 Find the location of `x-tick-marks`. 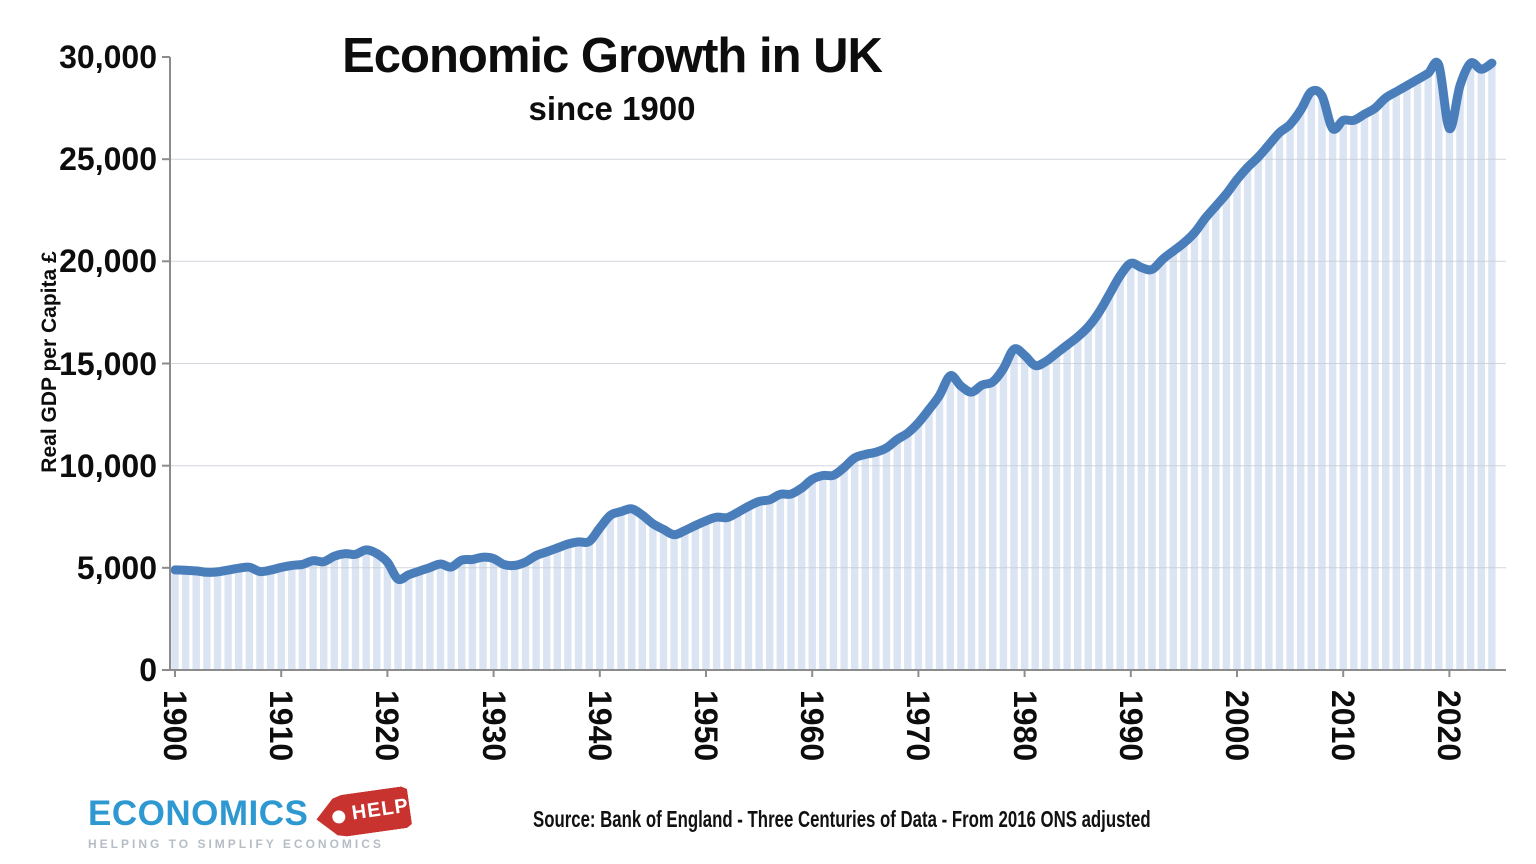

x-tick-marks is located at coordinates (812, 673).